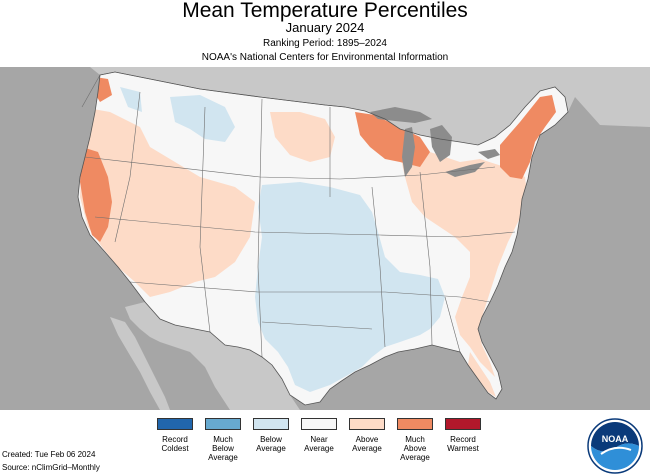 This screenshot has width=650, height=475. What do you see at coordinates (367, 444) in the screenshot?
I see `legend-label: Above Average` at bounding box center [367, 444].